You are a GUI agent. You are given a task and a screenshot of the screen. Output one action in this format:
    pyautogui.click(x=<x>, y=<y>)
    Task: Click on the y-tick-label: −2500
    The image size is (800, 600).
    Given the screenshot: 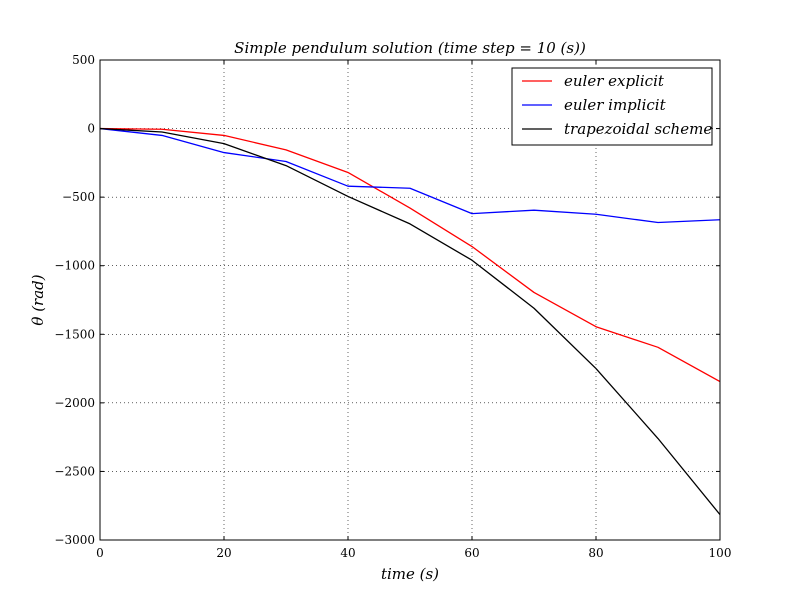 What is the action you would take?
    pyautogui.click(x=74, y=471)
    